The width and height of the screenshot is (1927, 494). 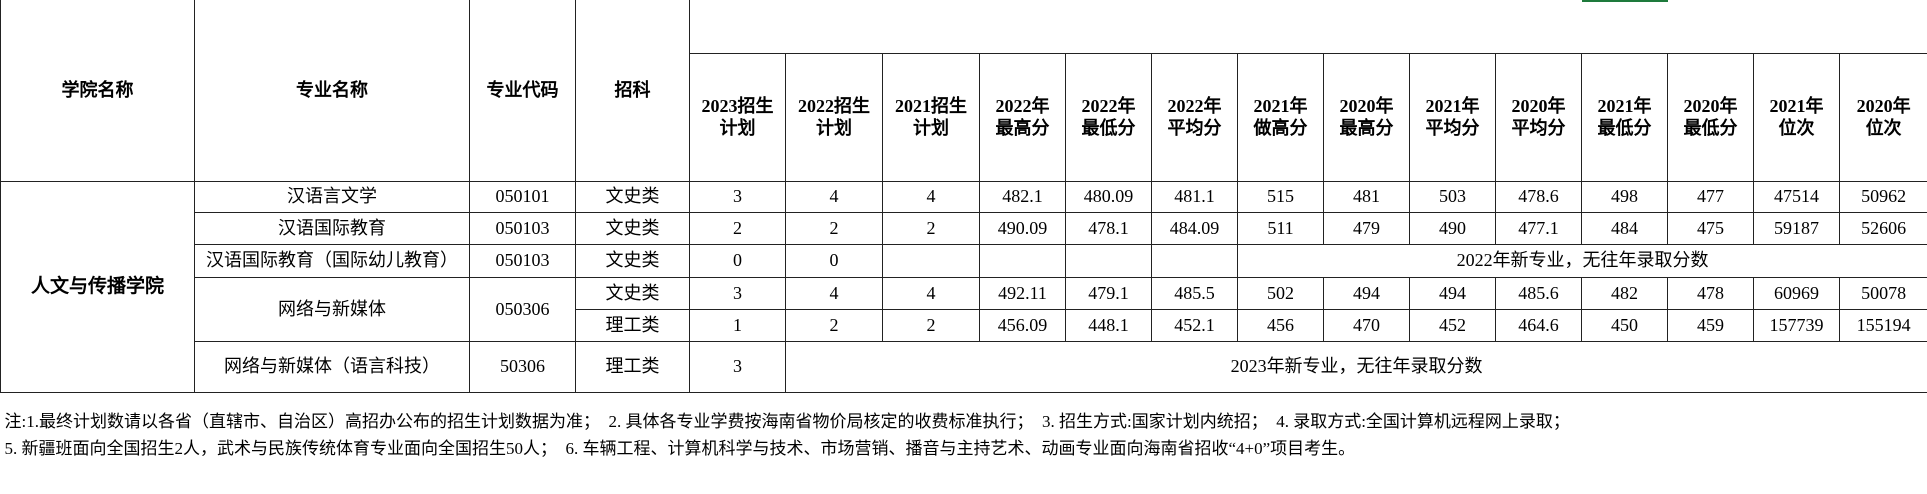 I want to click on value-cell: 50962, so click(x=1882, y=196).